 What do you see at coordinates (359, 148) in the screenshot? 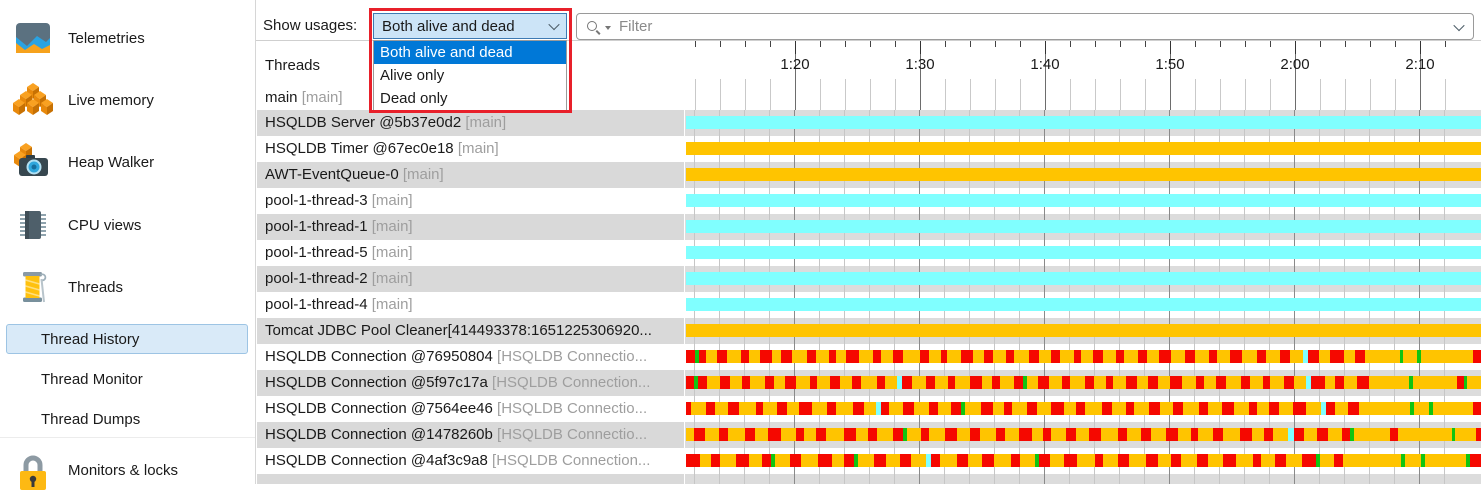
I see `thread-name: HSQLDB Timer @67ec0e18` at bounding box center [359, 148].